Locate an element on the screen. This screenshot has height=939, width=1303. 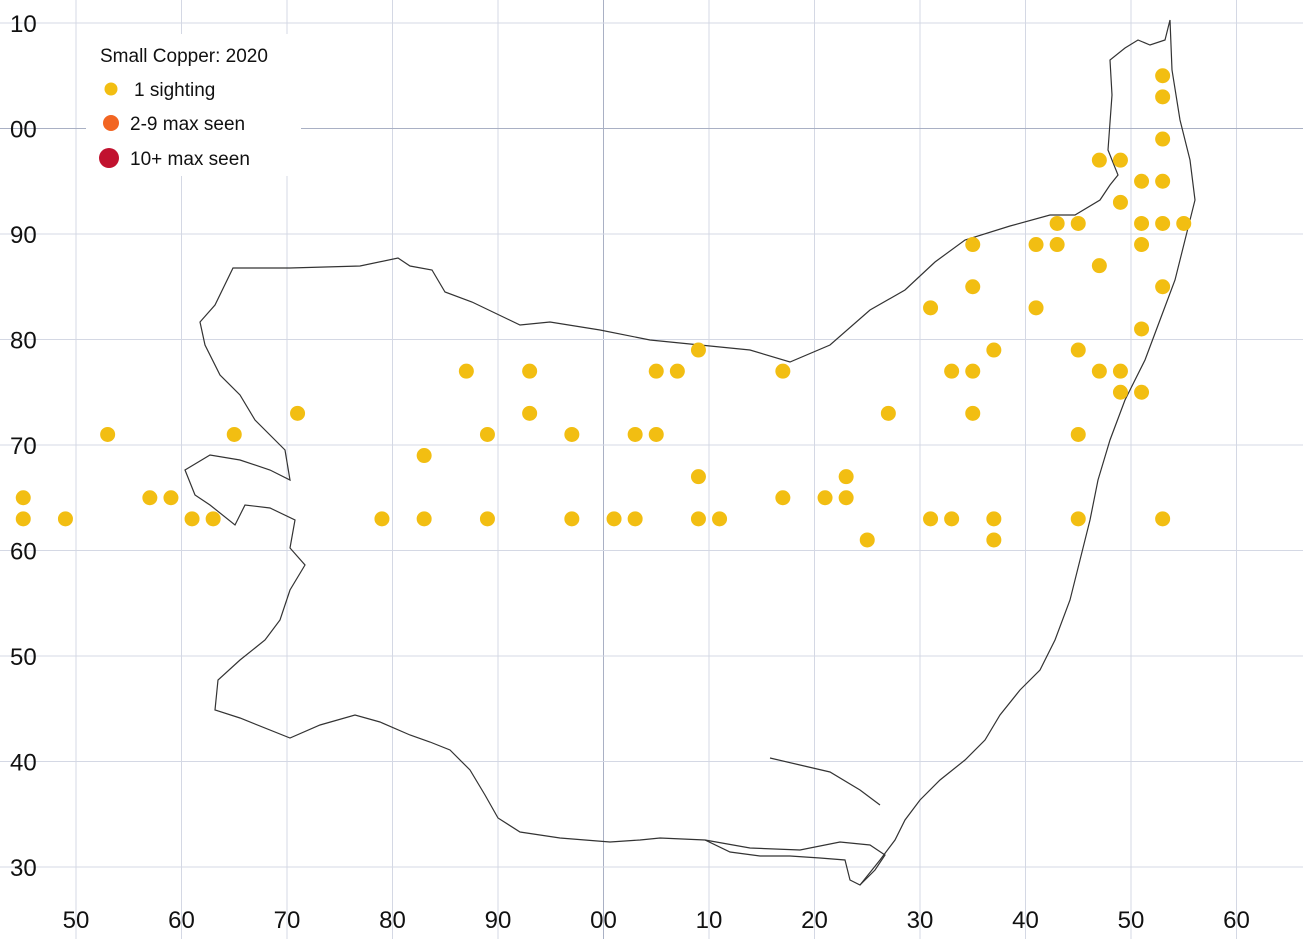
x-tick-label: 90 is located at coordinates (498, 920).